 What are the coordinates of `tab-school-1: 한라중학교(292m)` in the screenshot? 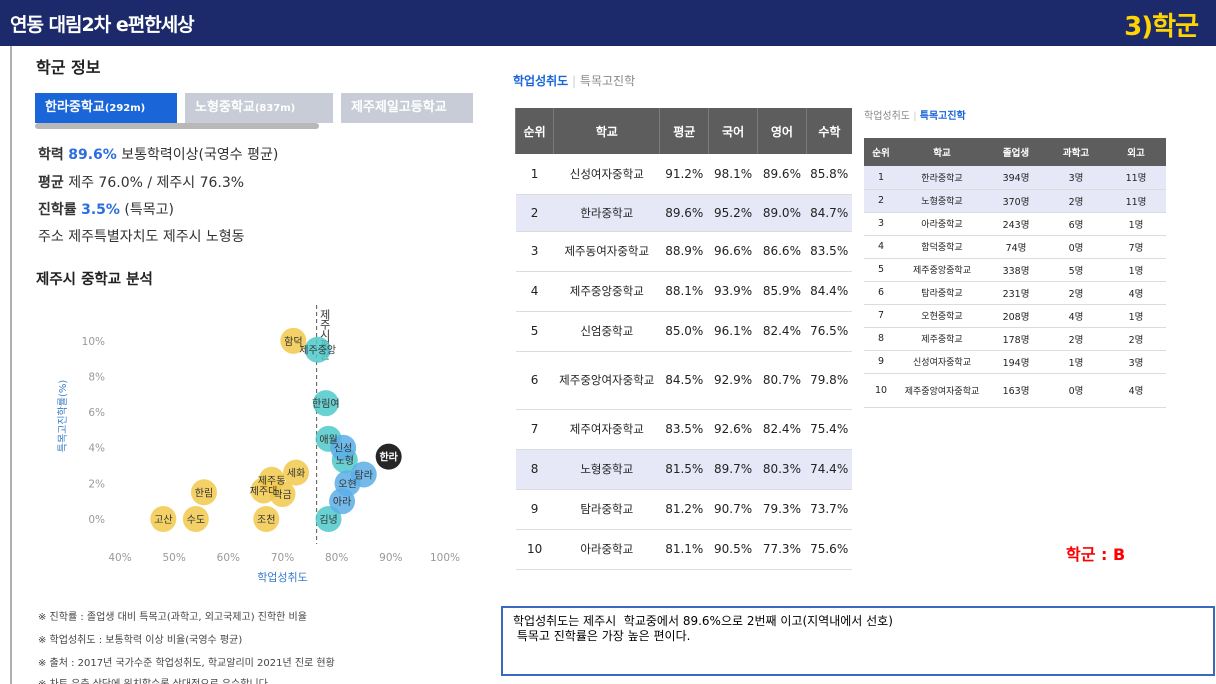 It's located at (106, 108).